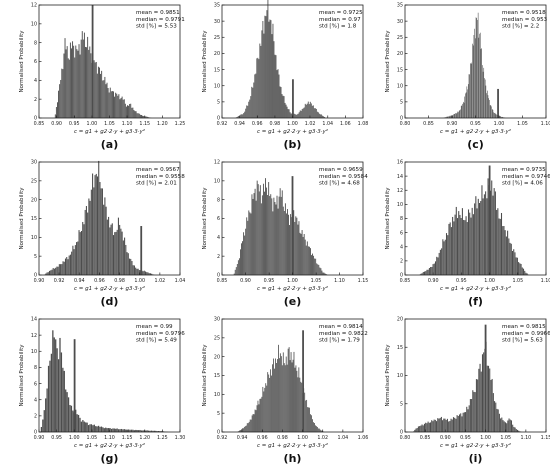 The width and height of the screenshot is (550, 471). I want to click on x-tick-label: 0.98, so click(119, 281).